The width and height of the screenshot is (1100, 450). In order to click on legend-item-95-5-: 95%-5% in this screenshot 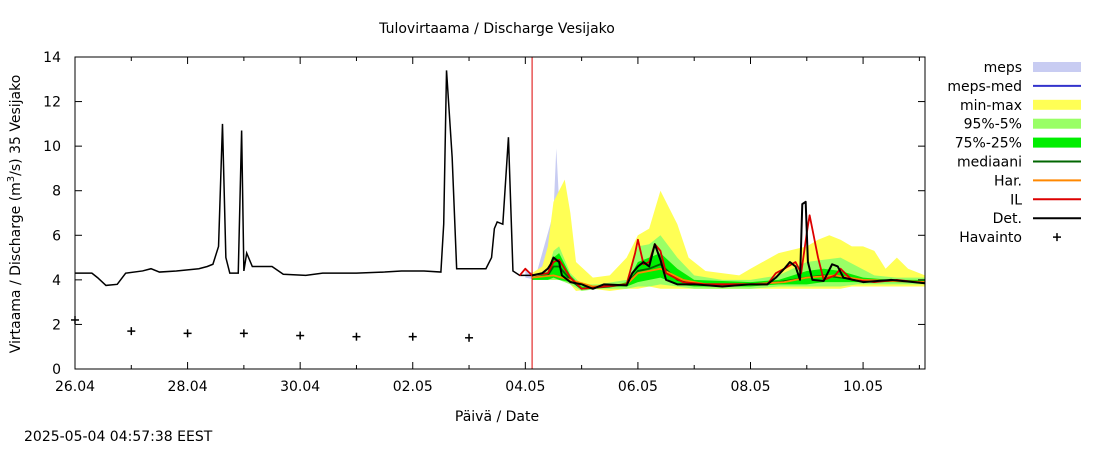, I will do `click(1022, 125)`.